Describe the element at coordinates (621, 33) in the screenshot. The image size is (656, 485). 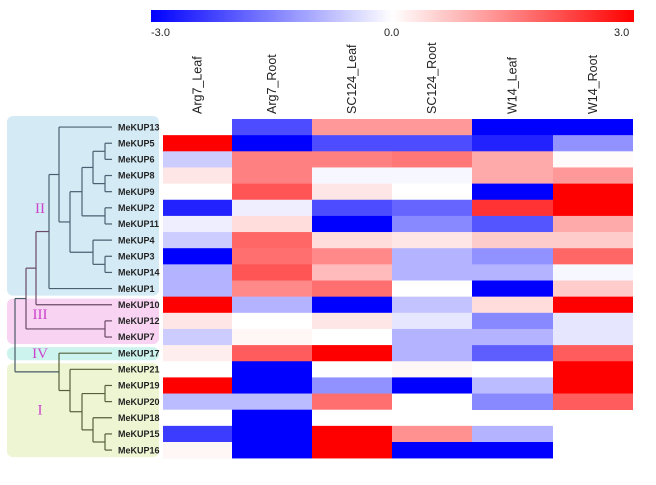
I see `colorbar-tick-max: 3.0` at that location.